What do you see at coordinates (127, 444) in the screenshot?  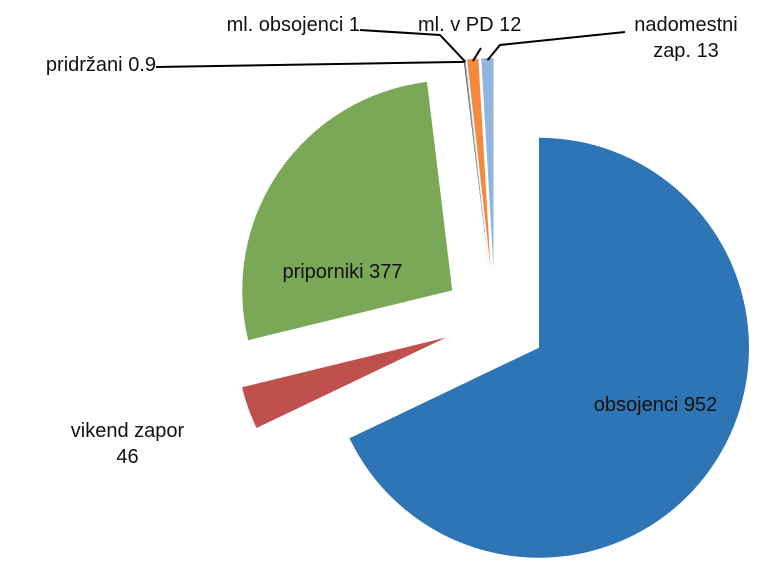 I see `data-label: vikend zapor 46` at bounding box center [127, 444].